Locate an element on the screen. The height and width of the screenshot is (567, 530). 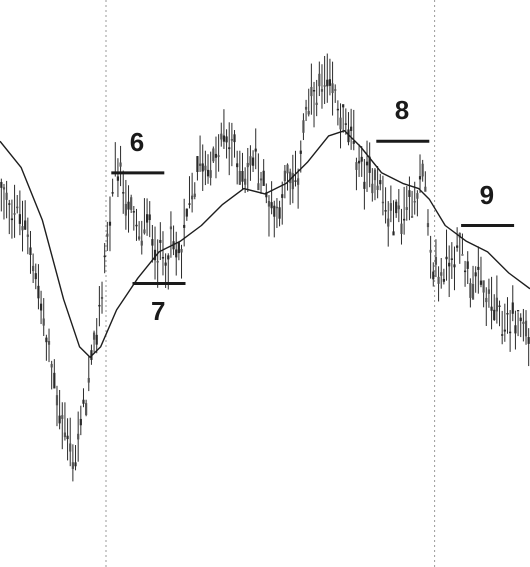
marker-label-8: 8 is located at coordinates (402, 110).